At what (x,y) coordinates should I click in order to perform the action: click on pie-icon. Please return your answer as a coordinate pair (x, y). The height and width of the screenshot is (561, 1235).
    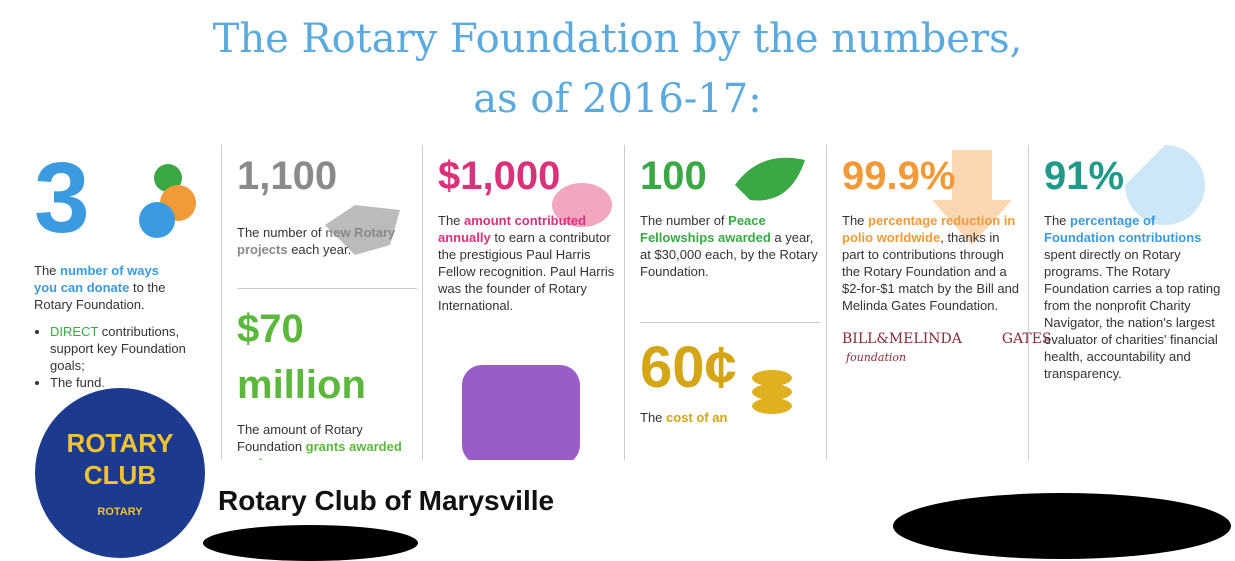
    Looking at the image, I should click on (1165, 185).